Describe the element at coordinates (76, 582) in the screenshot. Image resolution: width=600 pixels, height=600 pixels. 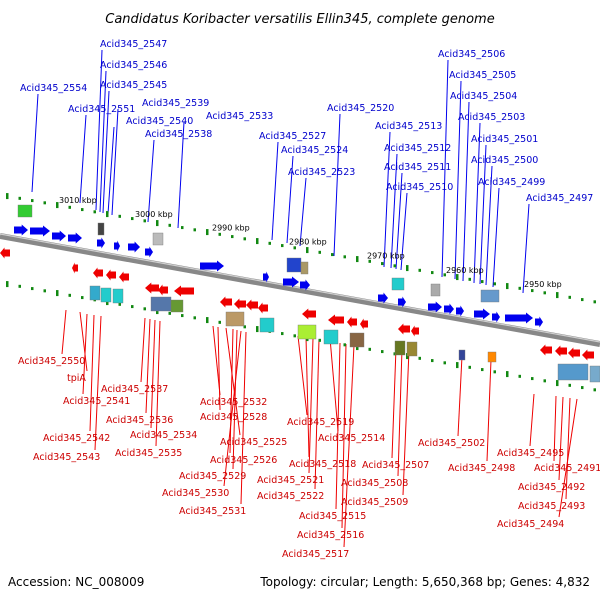
I see `accession-text: Accession: NC_008009` at that location.